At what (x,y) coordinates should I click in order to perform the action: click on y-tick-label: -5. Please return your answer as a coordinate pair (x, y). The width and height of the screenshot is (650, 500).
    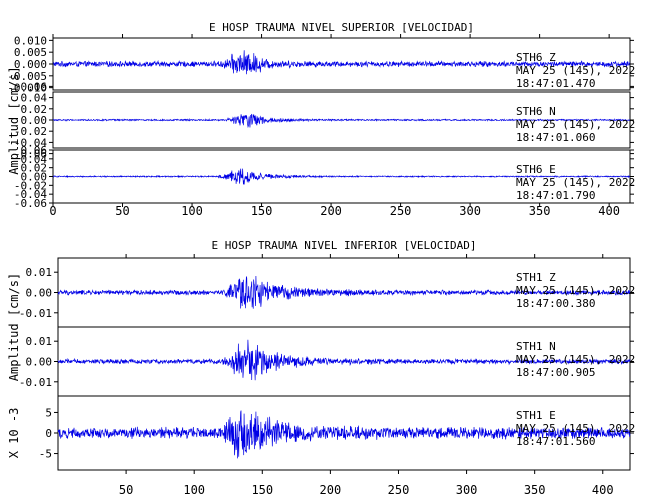
    Looking at the image, I should click on (45, 454).